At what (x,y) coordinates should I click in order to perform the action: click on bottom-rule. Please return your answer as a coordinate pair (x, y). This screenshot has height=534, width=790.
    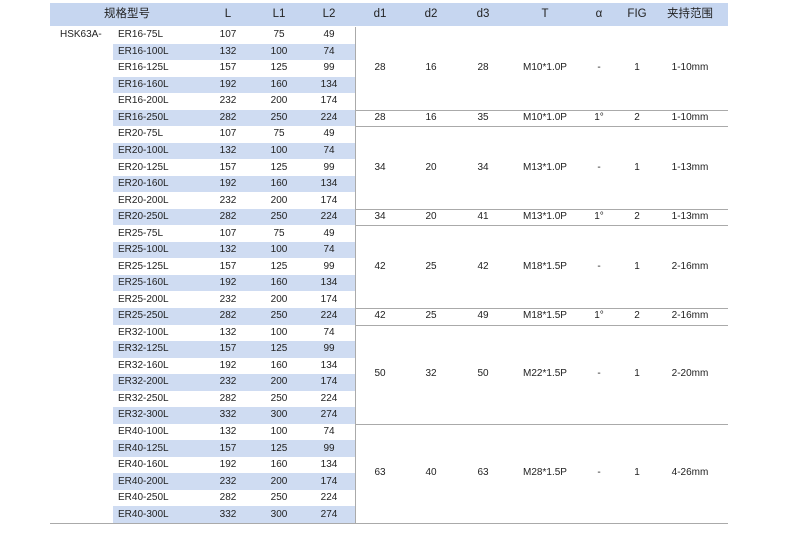
    Looking at the image, I should click on (389, 523).